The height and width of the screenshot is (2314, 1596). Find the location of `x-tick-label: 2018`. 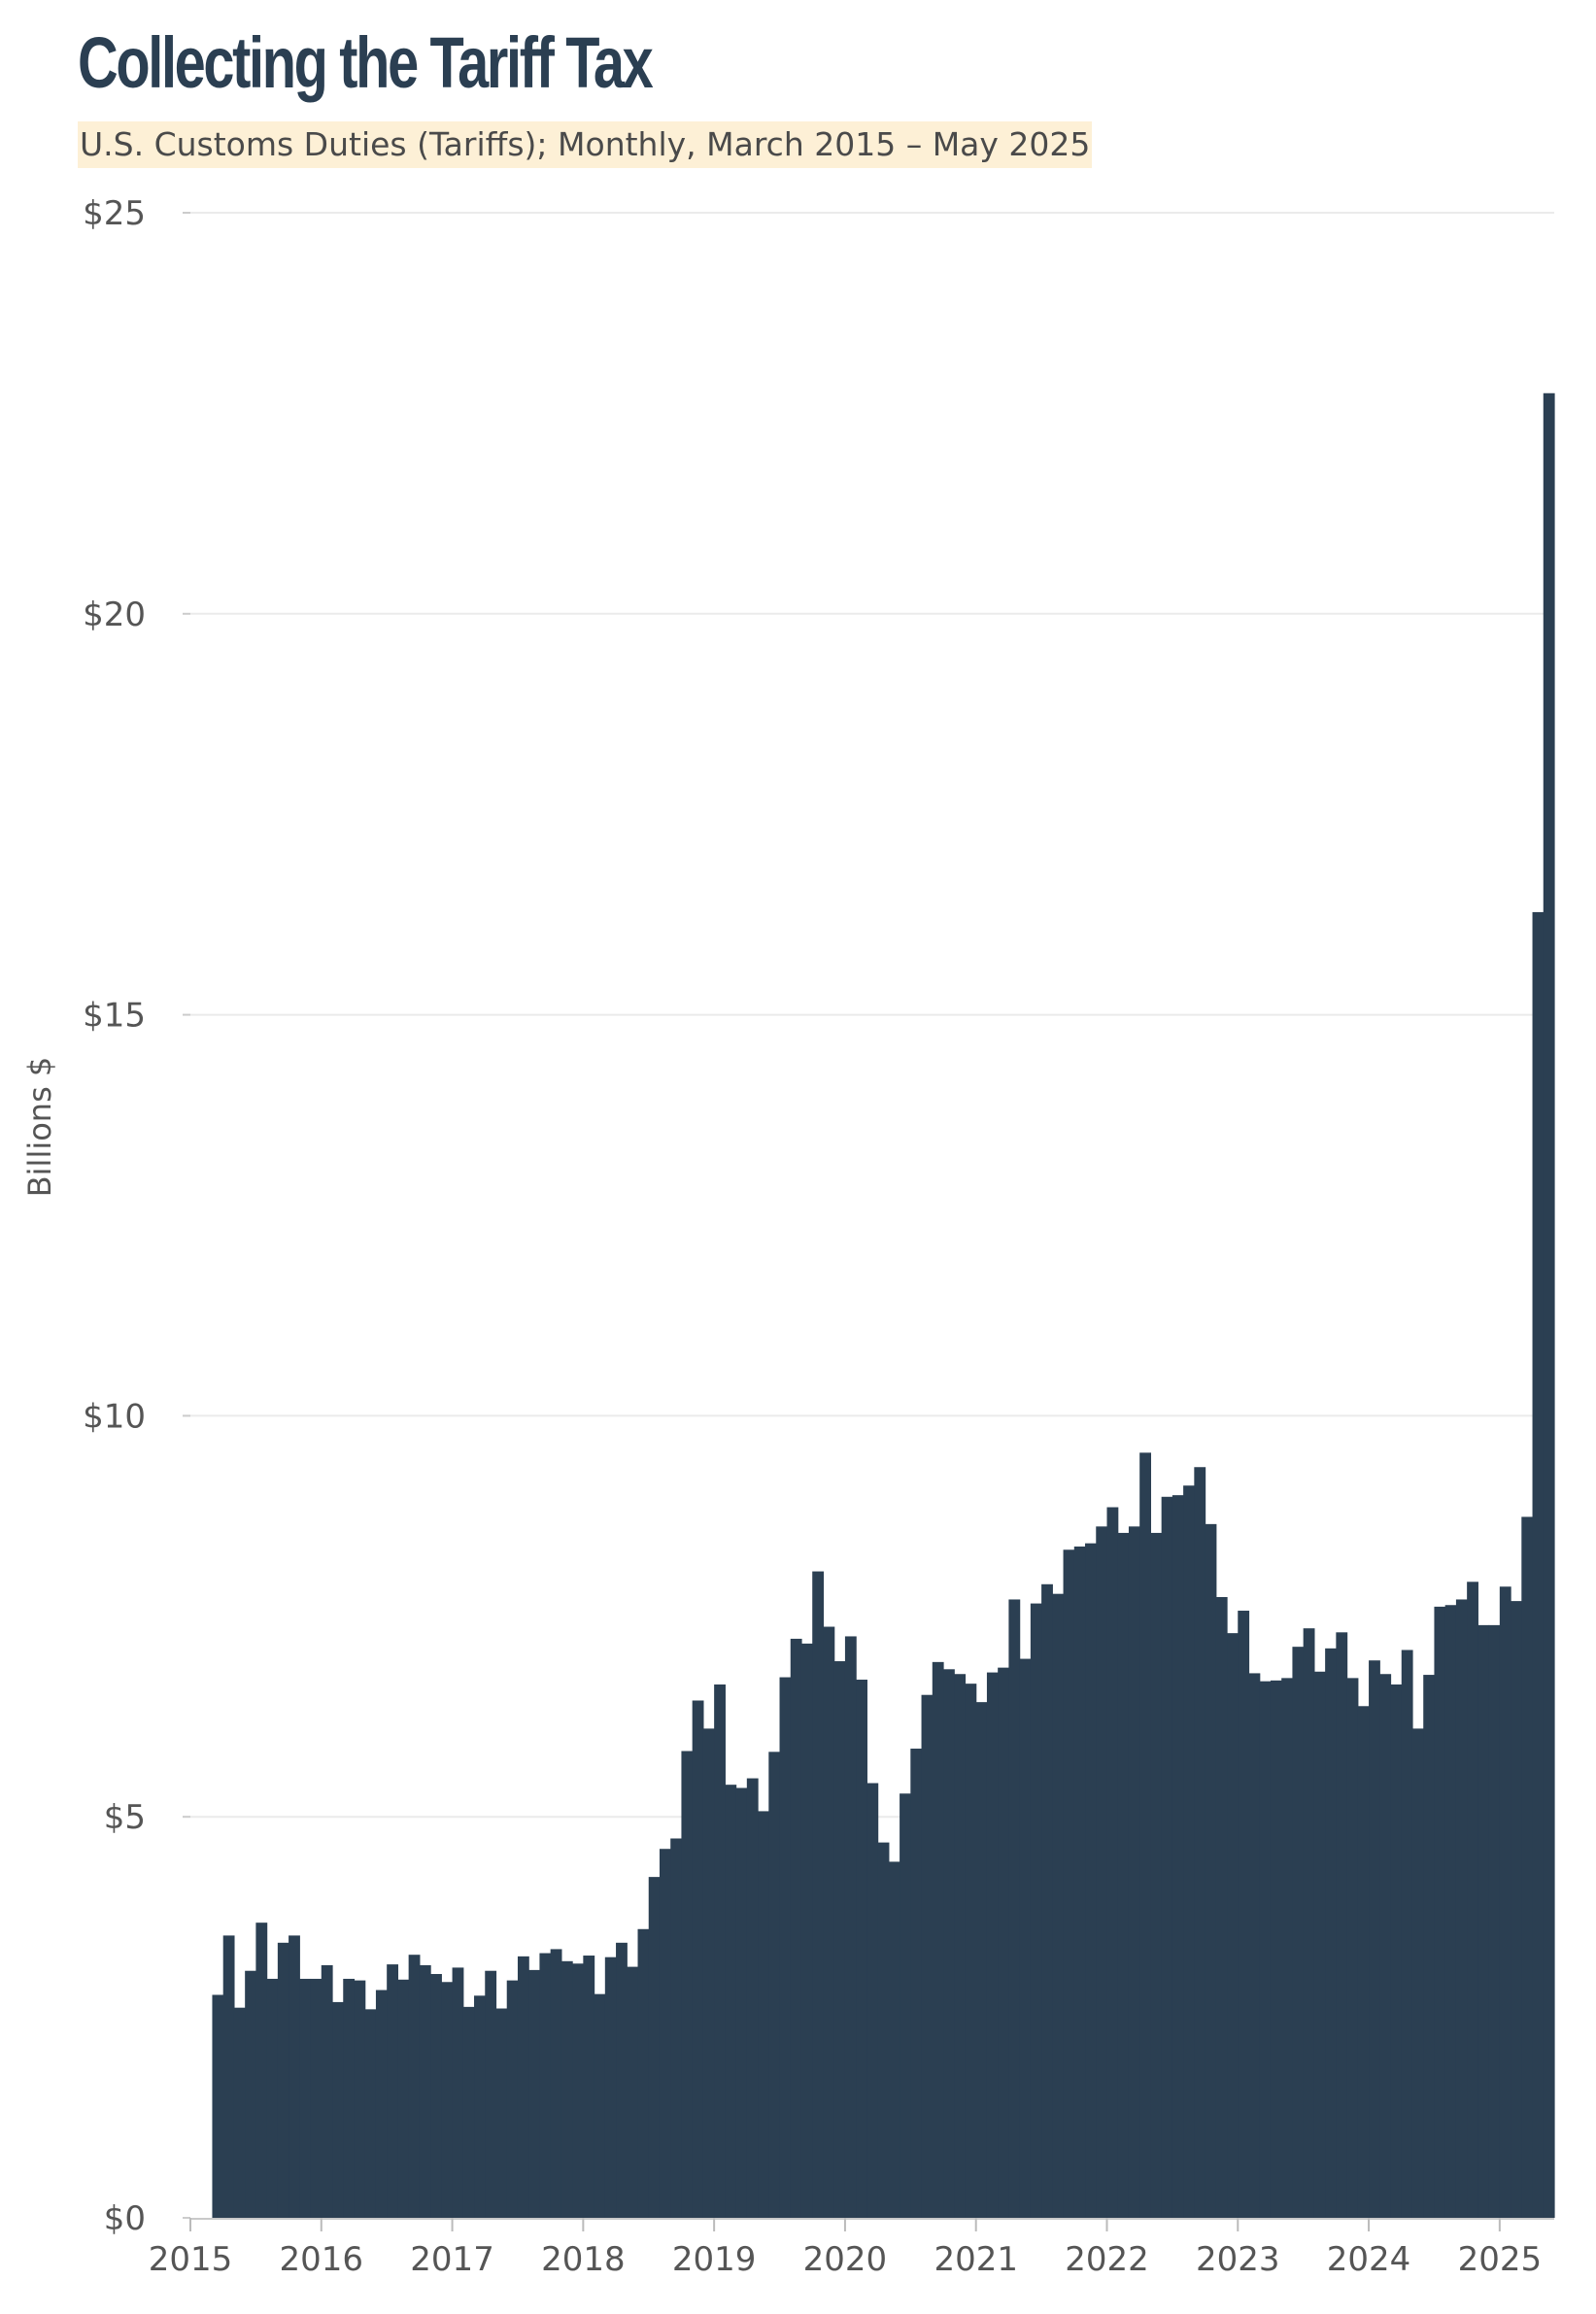

x-tick-label: 2018 is located at coordinates (584, 2259).